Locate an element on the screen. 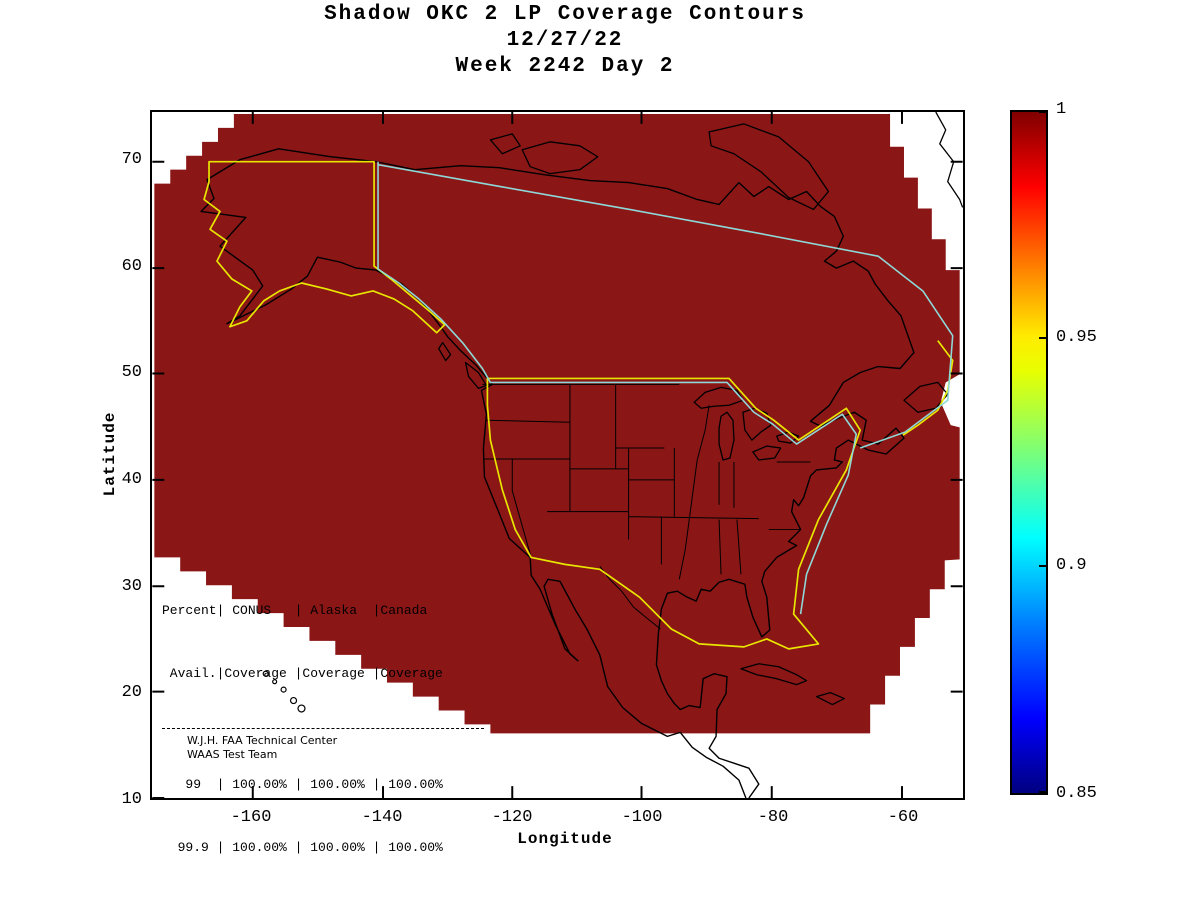 The image size is (1200, 900). colorbar-tick-label: 0.85 is located at coordinates (1076, 793).